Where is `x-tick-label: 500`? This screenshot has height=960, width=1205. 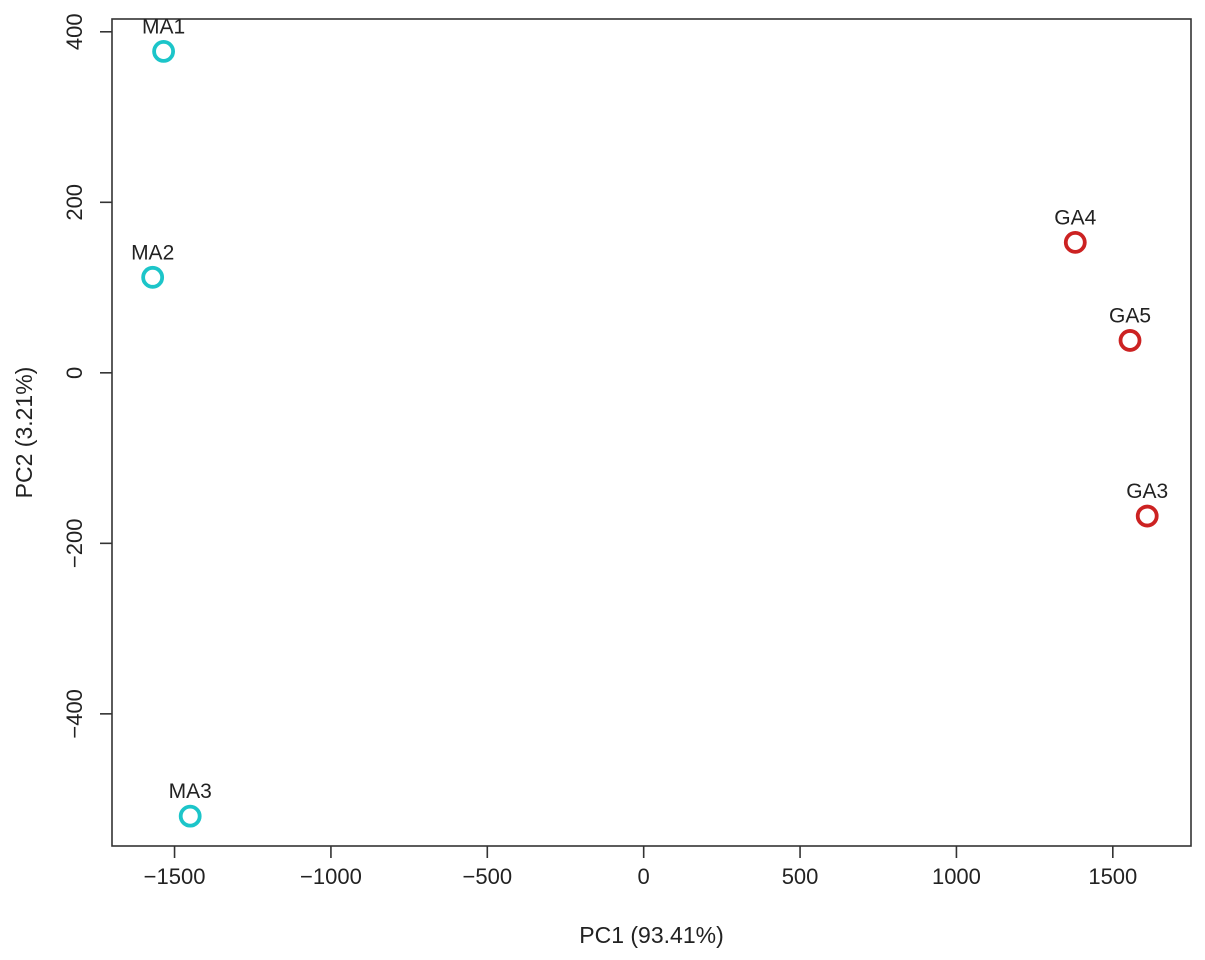
x-tick-label: 500 is located at coordinates (800, 876).